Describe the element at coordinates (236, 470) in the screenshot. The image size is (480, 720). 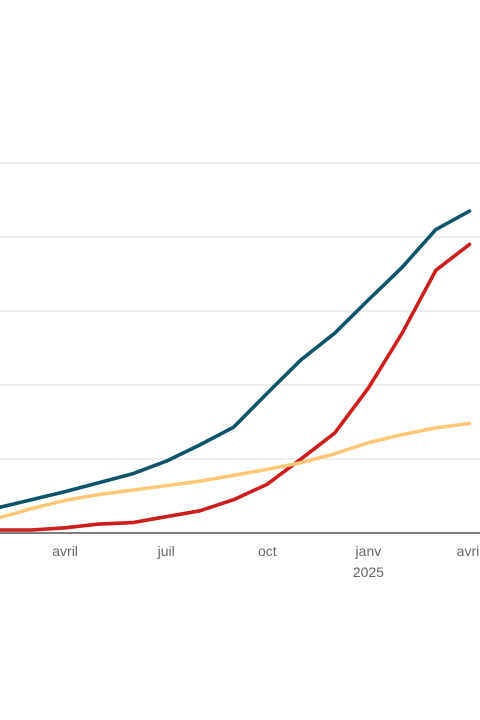
I see `series-line-yellow` at that location.